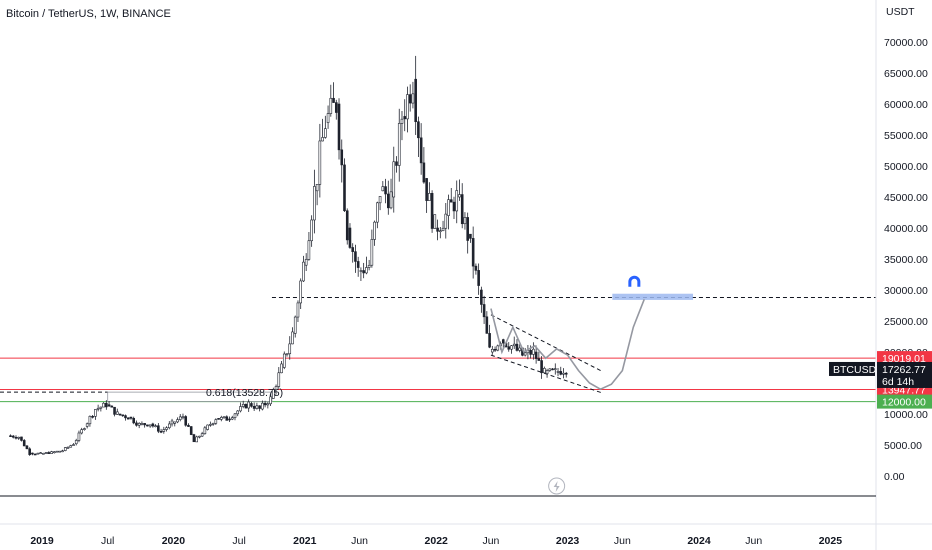  What do you see at coordinates (634, 281) in the screenshot?
I see `magnet-icon` at bounding box center [634, 281].